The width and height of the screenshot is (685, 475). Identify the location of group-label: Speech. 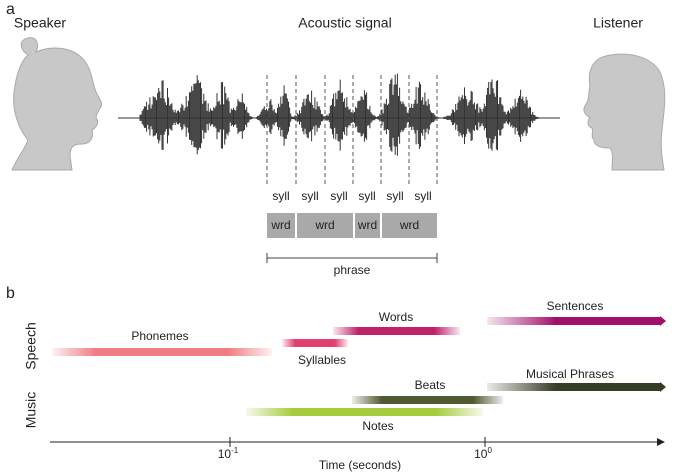
(31, 345).